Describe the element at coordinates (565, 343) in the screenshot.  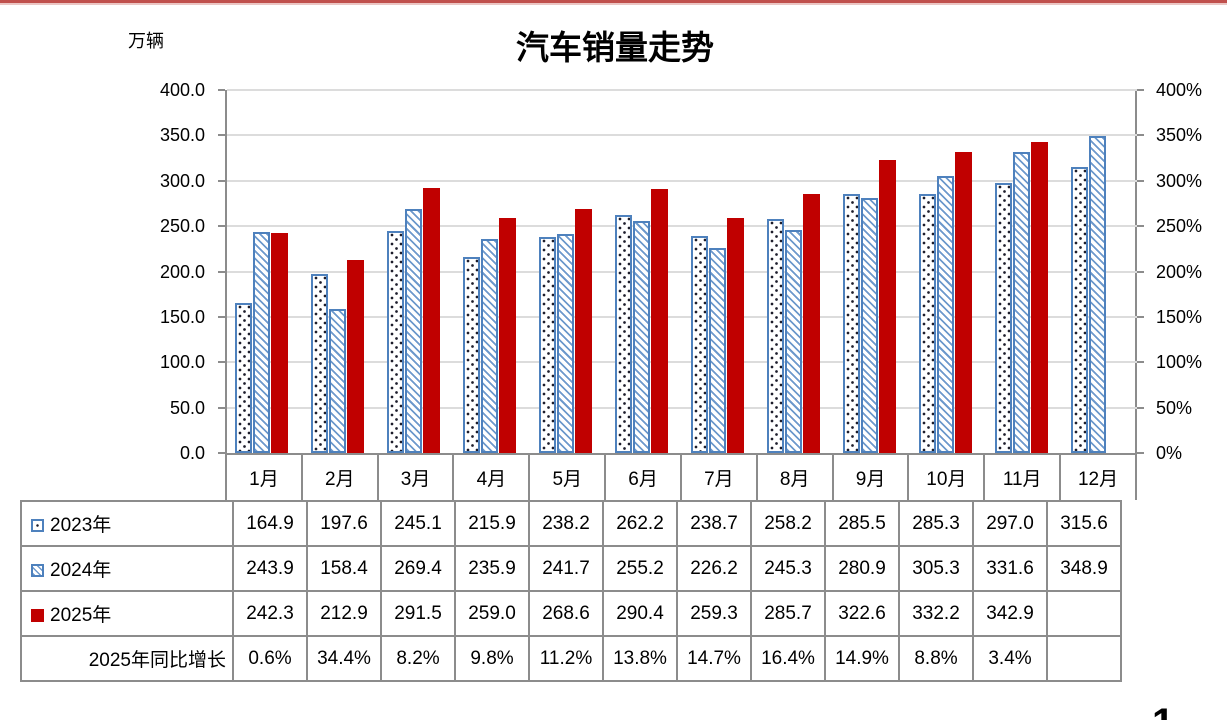
I see `bar-2024年-5月` at that location.